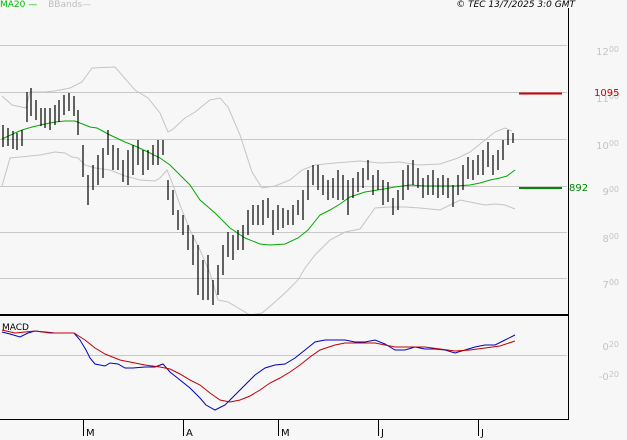 The height and width of the screenshot is (440, 627). What do you see at coordinates (189, 433) in the screenshot?
I see `x-label-april: A` at bounding box center [189, 433].